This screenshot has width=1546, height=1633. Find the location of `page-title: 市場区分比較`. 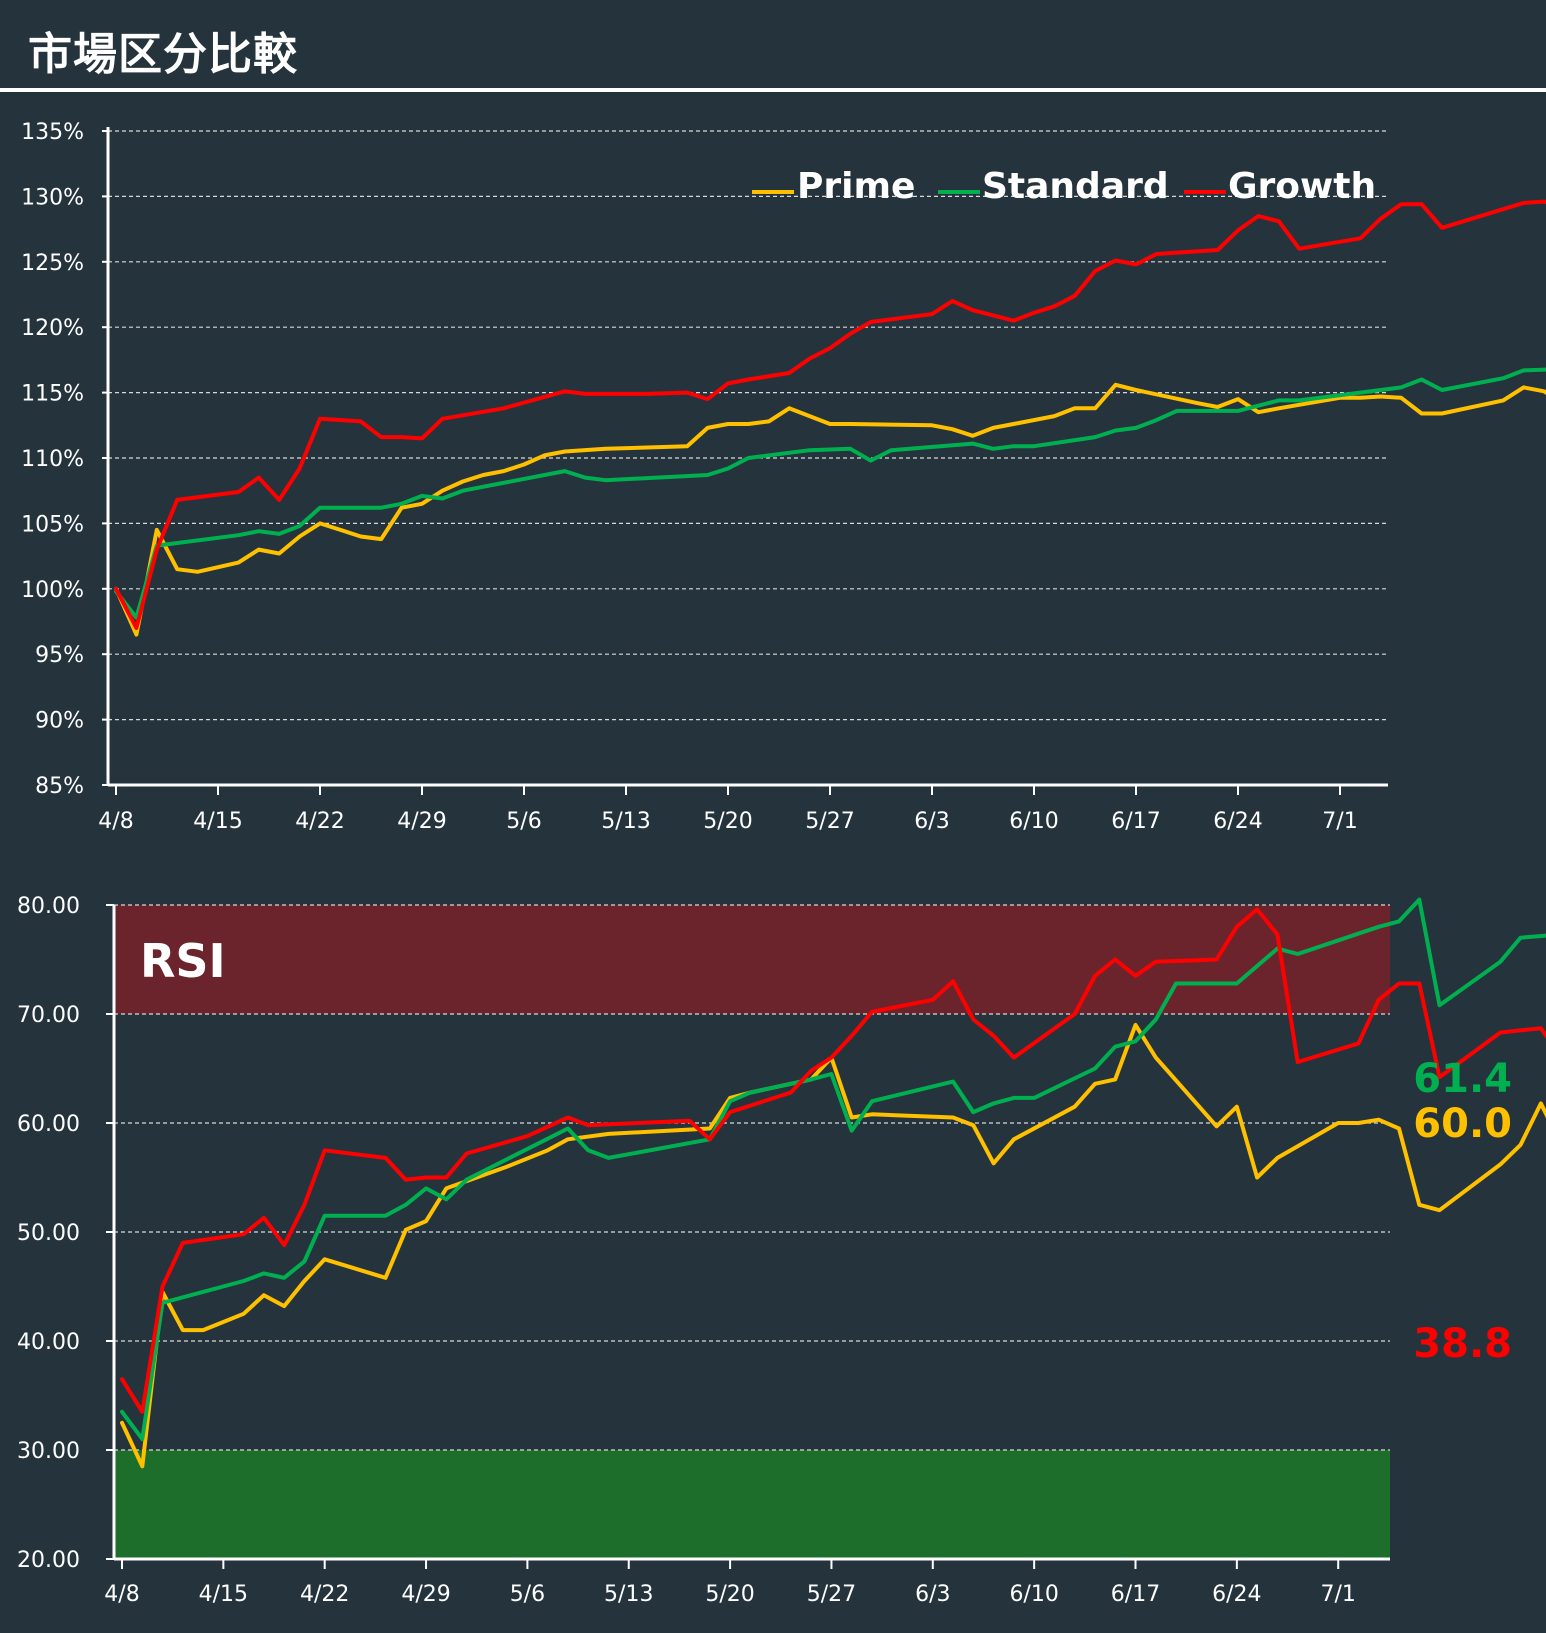

page-title: 市場区分比較 is located at coordinates (163, 54).